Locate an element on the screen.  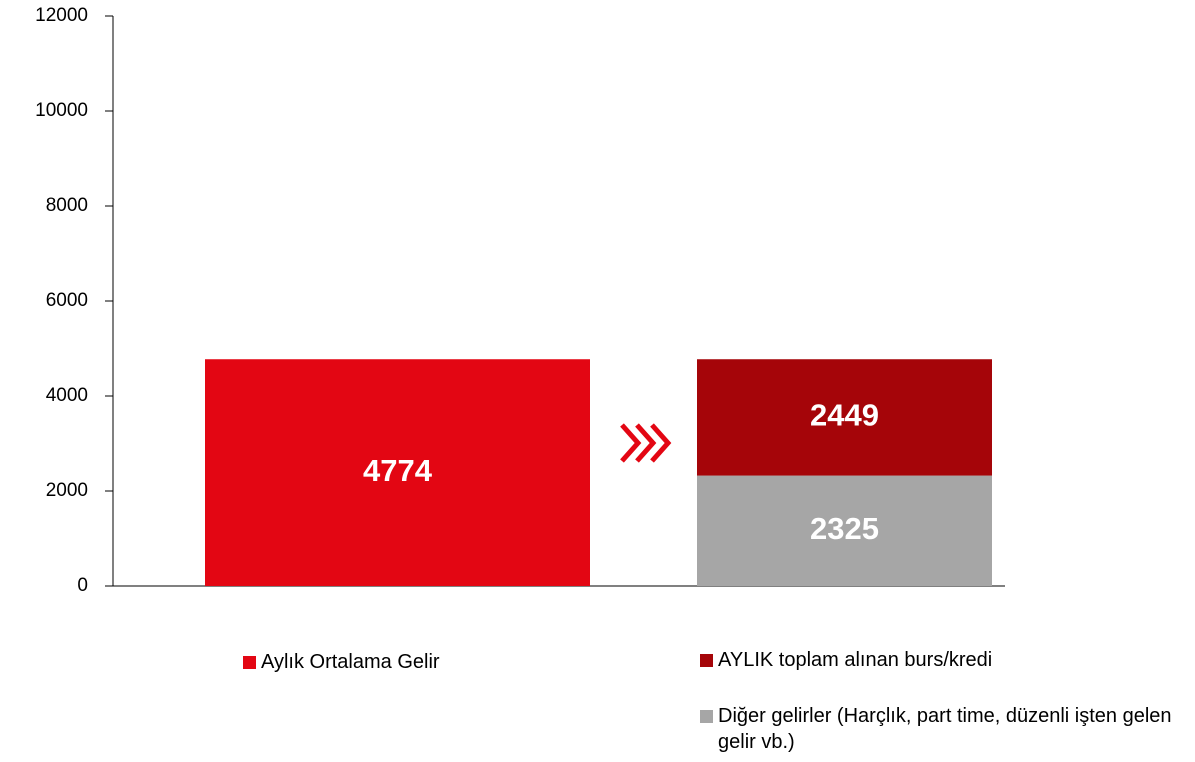
legend-item: Aylık Ortalama Gelir is located at coordinates (443, 662).